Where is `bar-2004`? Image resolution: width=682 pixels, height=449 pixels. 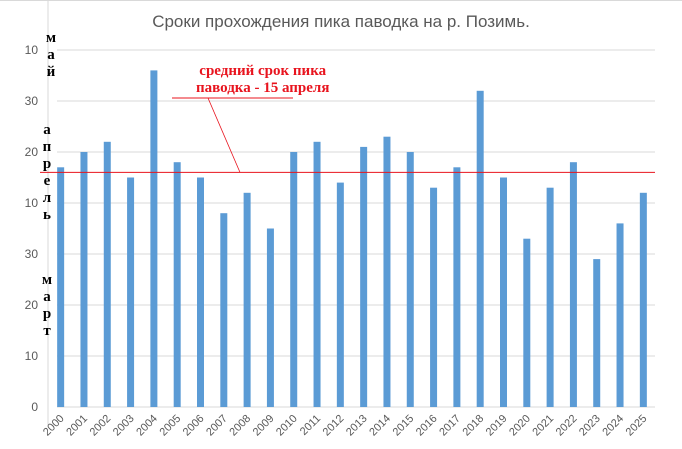 bar-2004 is located at coordinates (154, 239).